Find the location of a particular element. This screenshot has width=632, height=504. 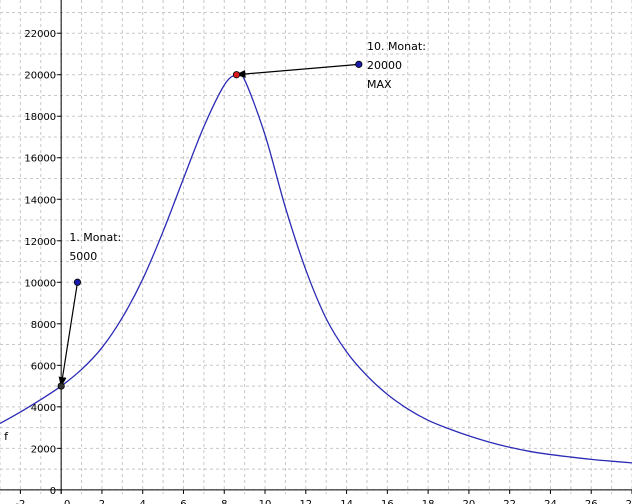

point-max is located at coordinates (236, 75).